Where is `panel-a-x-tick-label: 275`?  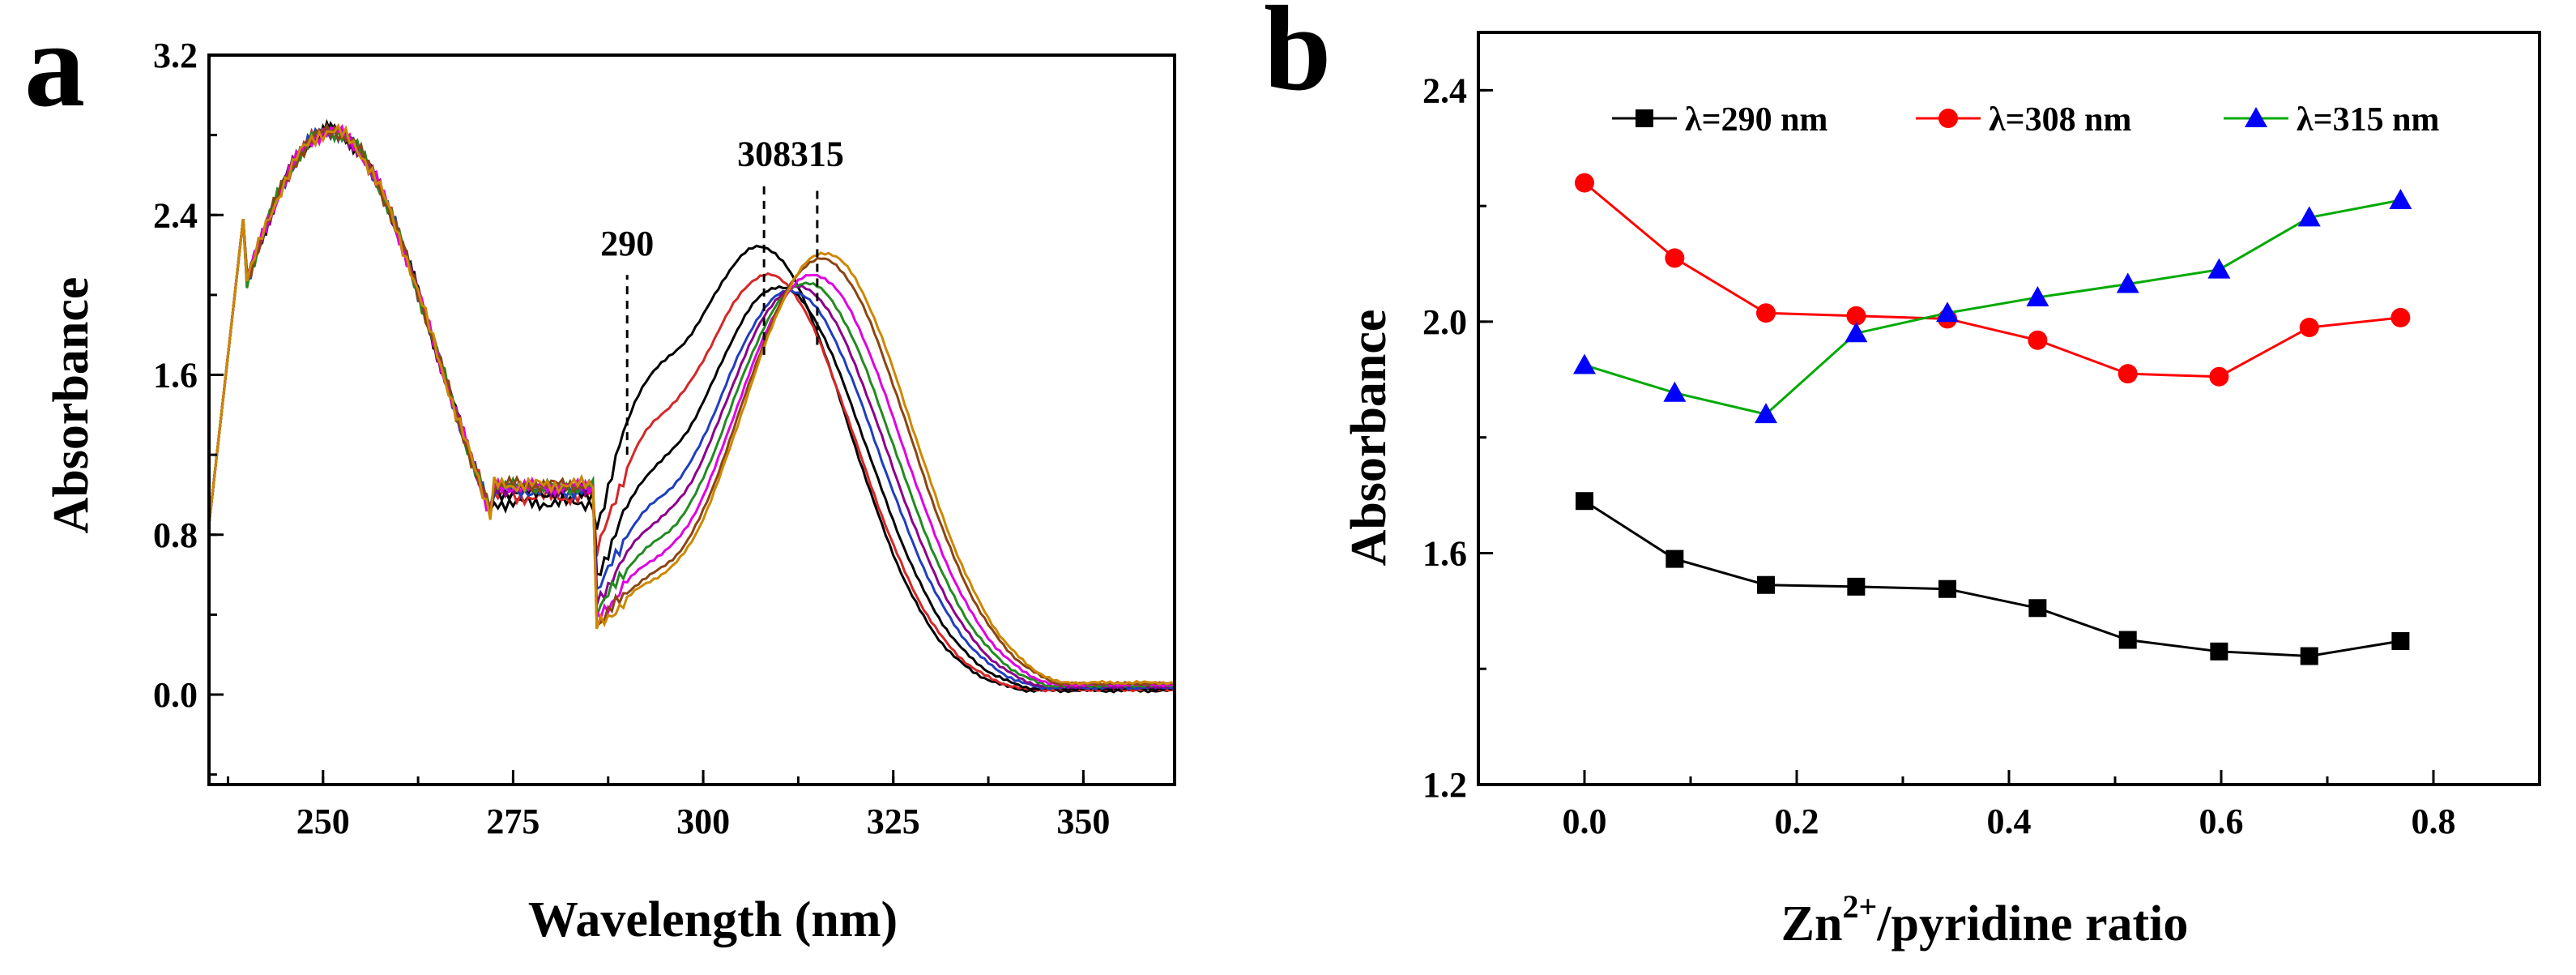 panel-a-x-tick-label: 275 is located at coordinates (513, 821).